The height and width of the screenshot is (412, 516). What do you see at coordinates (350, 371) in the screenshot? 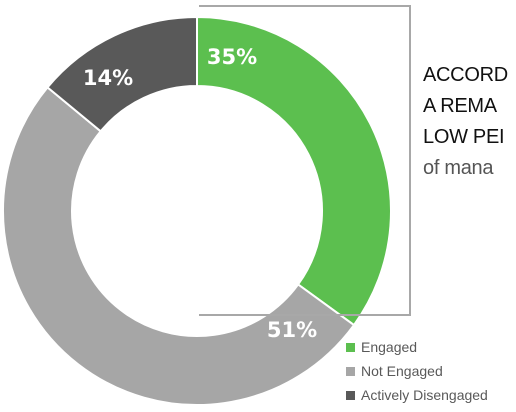
I see `legend-swatch-not-engaged` at bounding box center [350, 371].